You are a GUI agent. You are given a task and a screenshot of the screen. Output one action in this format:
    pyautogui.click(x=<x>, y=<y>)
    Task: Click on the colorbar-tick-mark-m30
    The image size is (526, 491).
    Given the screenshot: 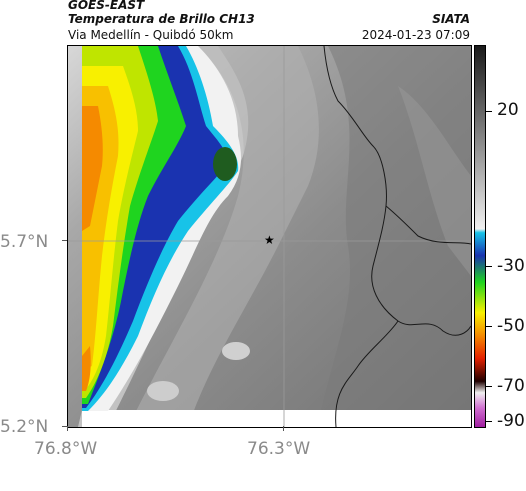 What is the action you would take?
    pyautogui.click(x=489, y=266)
    